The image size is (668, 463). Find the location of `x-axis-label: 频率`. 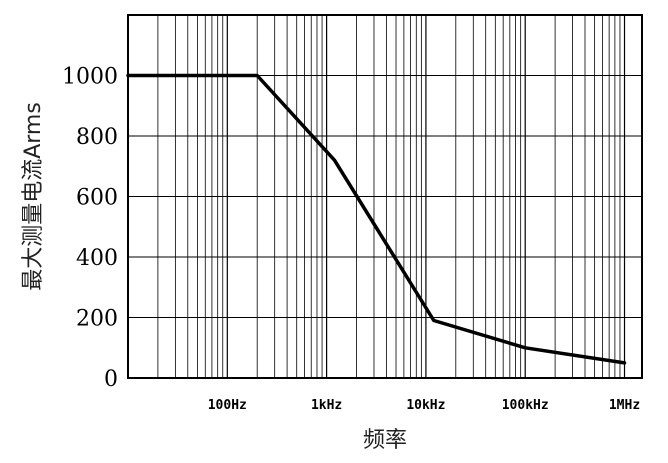

x-axis-label: 频率 is located at coordinates (385, 440).